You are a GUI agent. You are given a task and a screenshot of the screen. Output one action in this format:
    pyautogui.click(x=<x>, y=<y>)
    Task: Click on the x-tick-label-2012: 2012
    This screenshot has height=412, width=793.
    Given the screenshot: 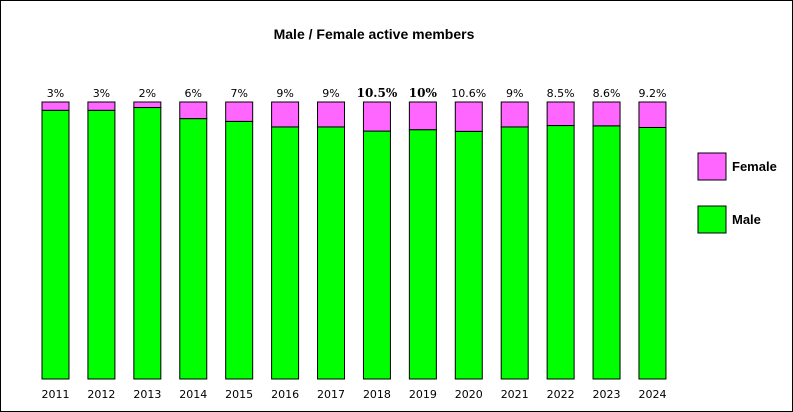 What is the action you would take?
    pyautogui.click(x=101, y=394)
    